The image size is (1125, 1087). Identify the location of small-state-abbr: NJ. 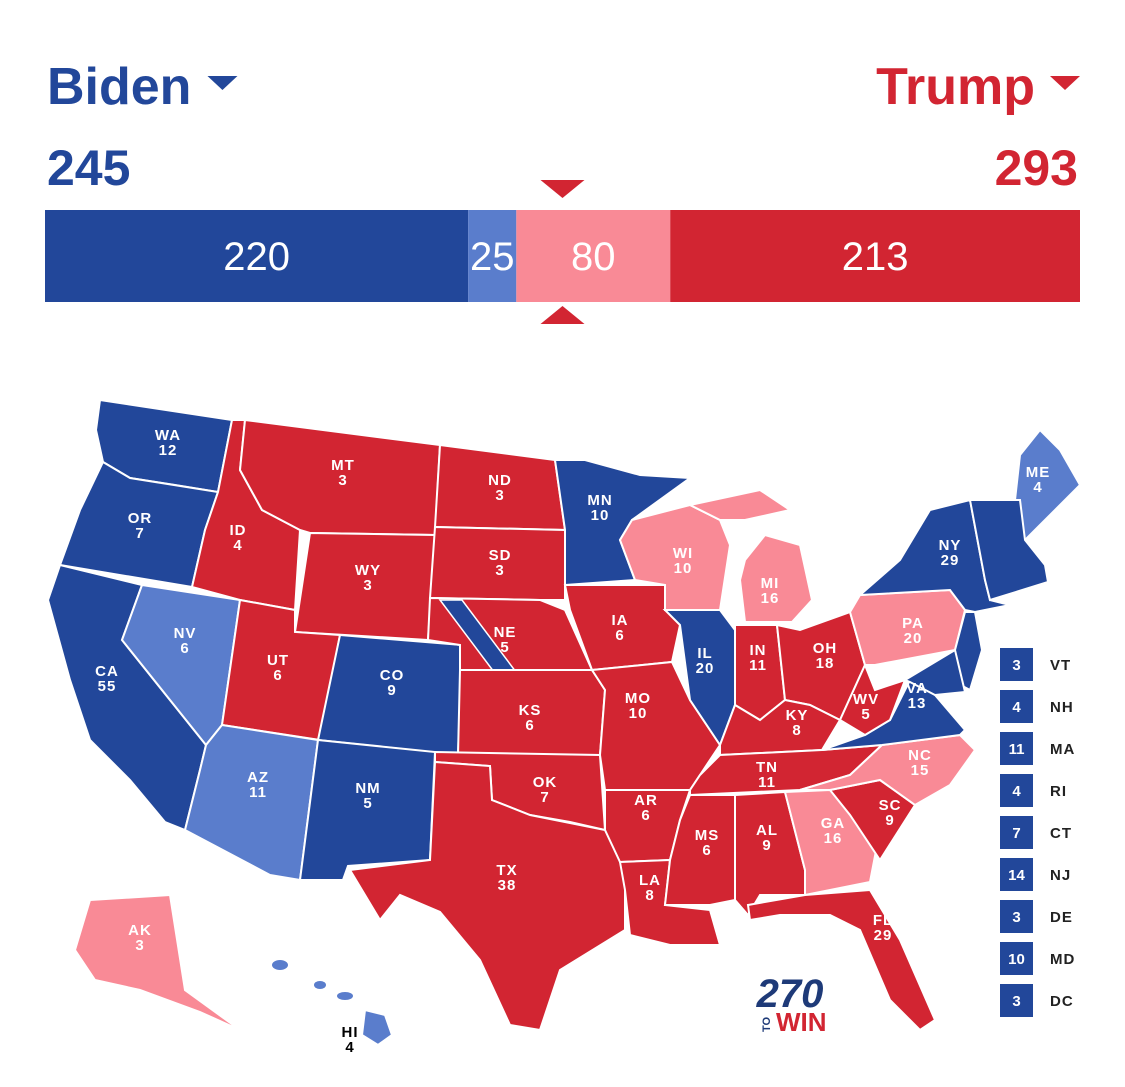
(1060, 875).